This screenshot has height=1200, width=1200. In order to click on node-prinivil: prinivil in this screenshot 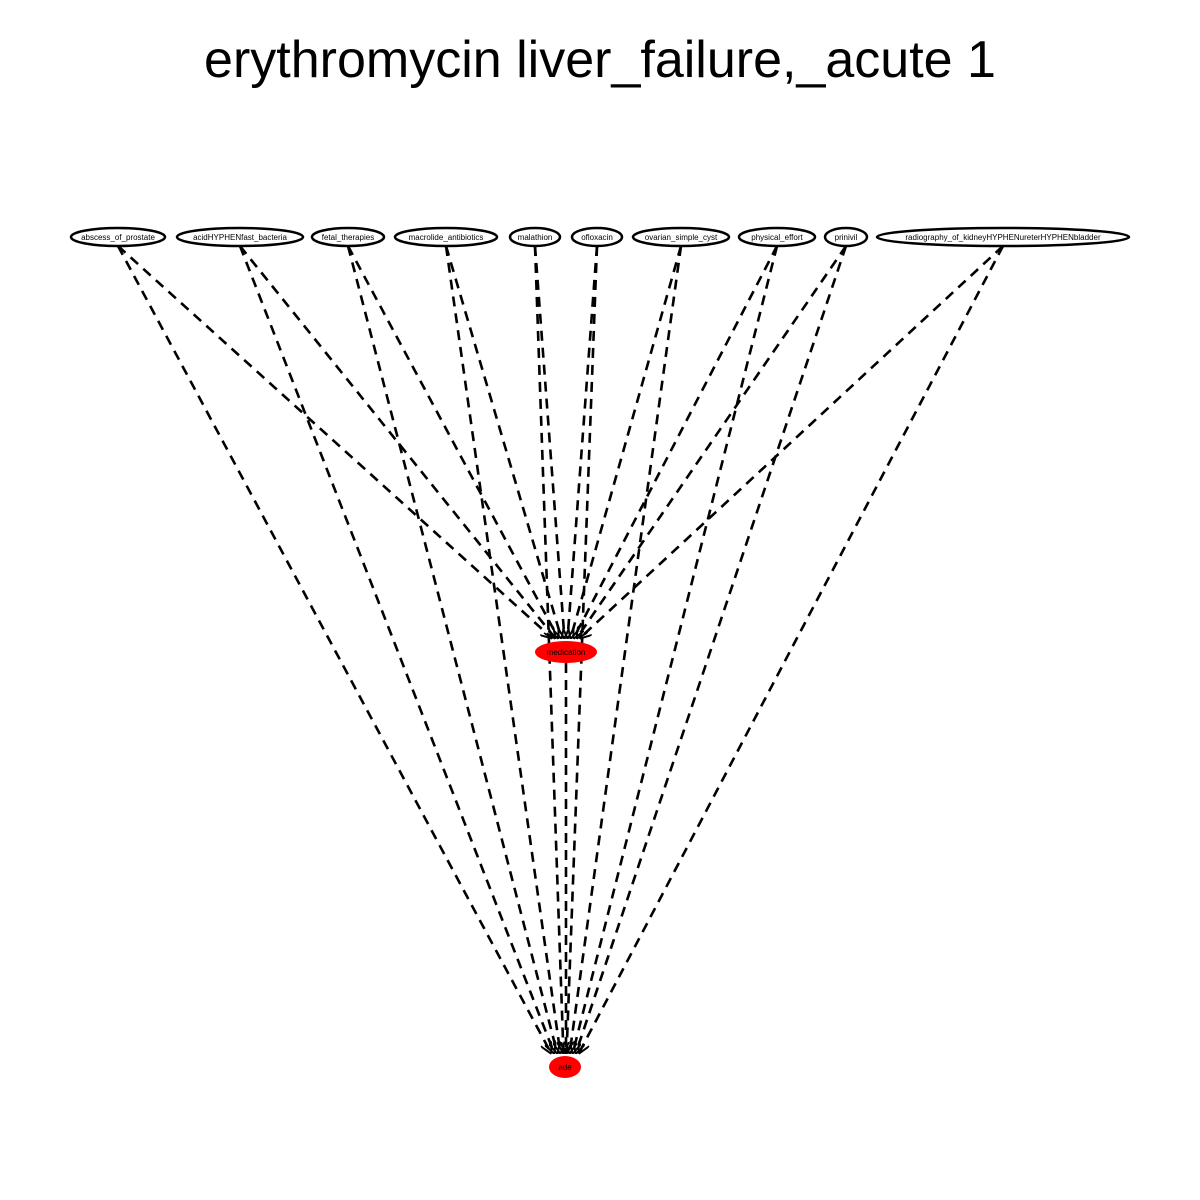, I will do `click(846, 237)`.